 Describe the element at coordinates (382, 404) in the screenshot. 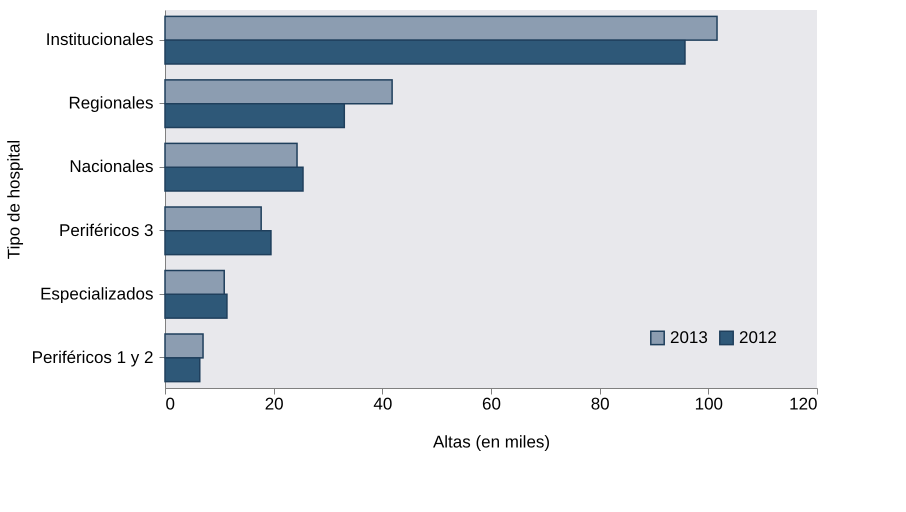

I see `x-tick-label: 40` at that location.